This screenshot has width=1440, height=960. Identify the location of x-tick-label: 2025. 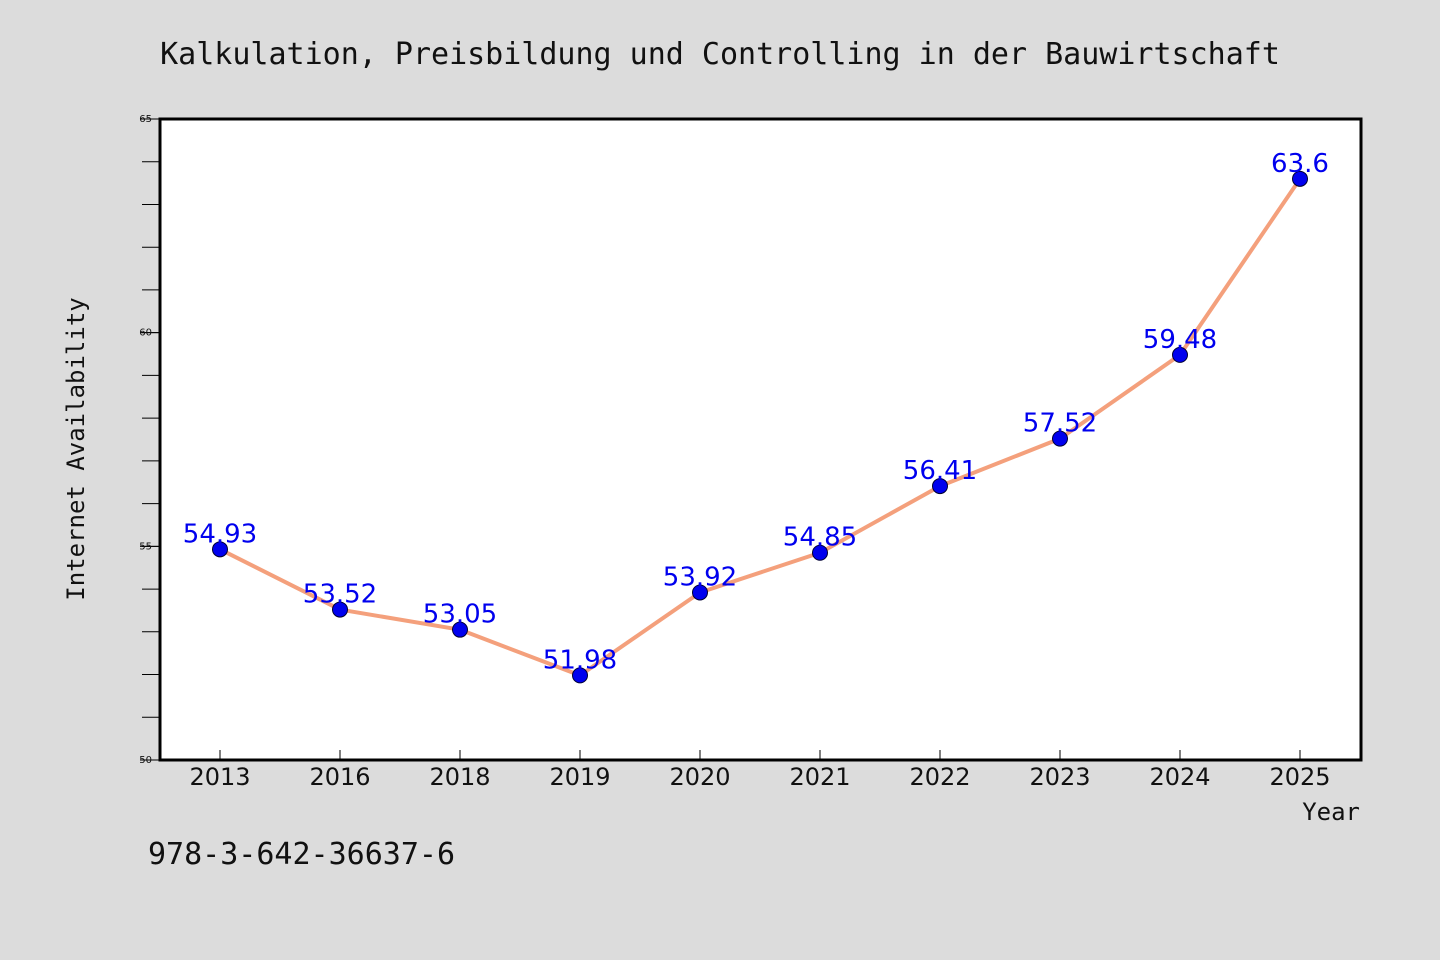
(1299, 777).